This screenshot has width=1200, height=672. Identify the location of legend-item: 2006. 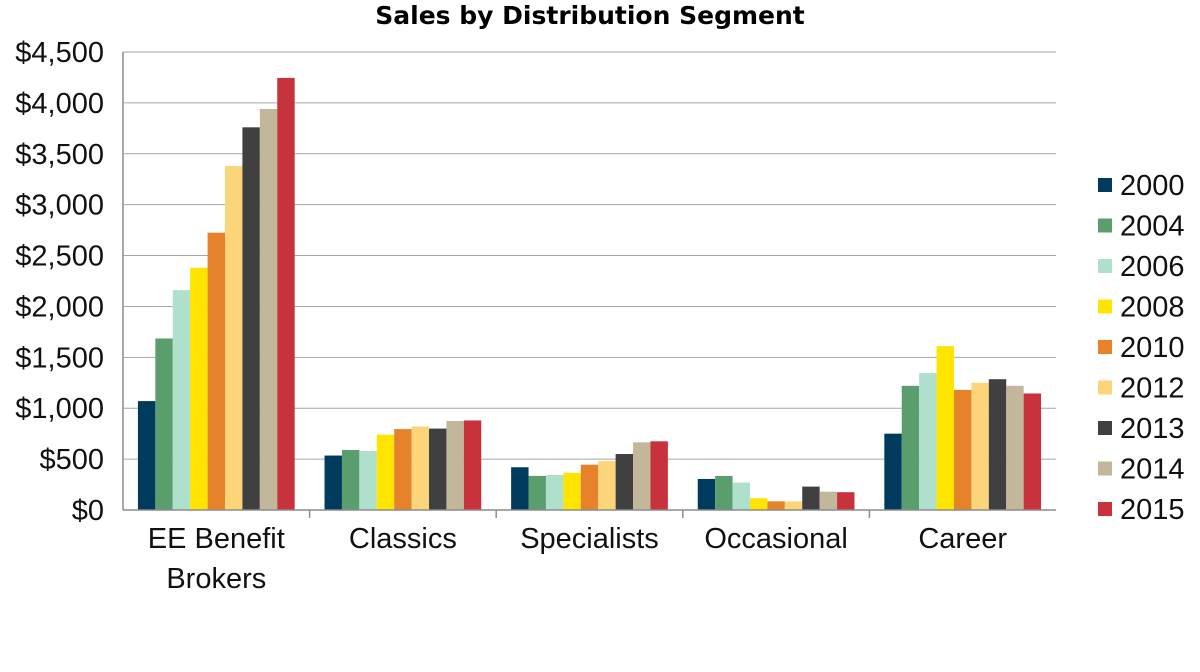
(1141, 267).